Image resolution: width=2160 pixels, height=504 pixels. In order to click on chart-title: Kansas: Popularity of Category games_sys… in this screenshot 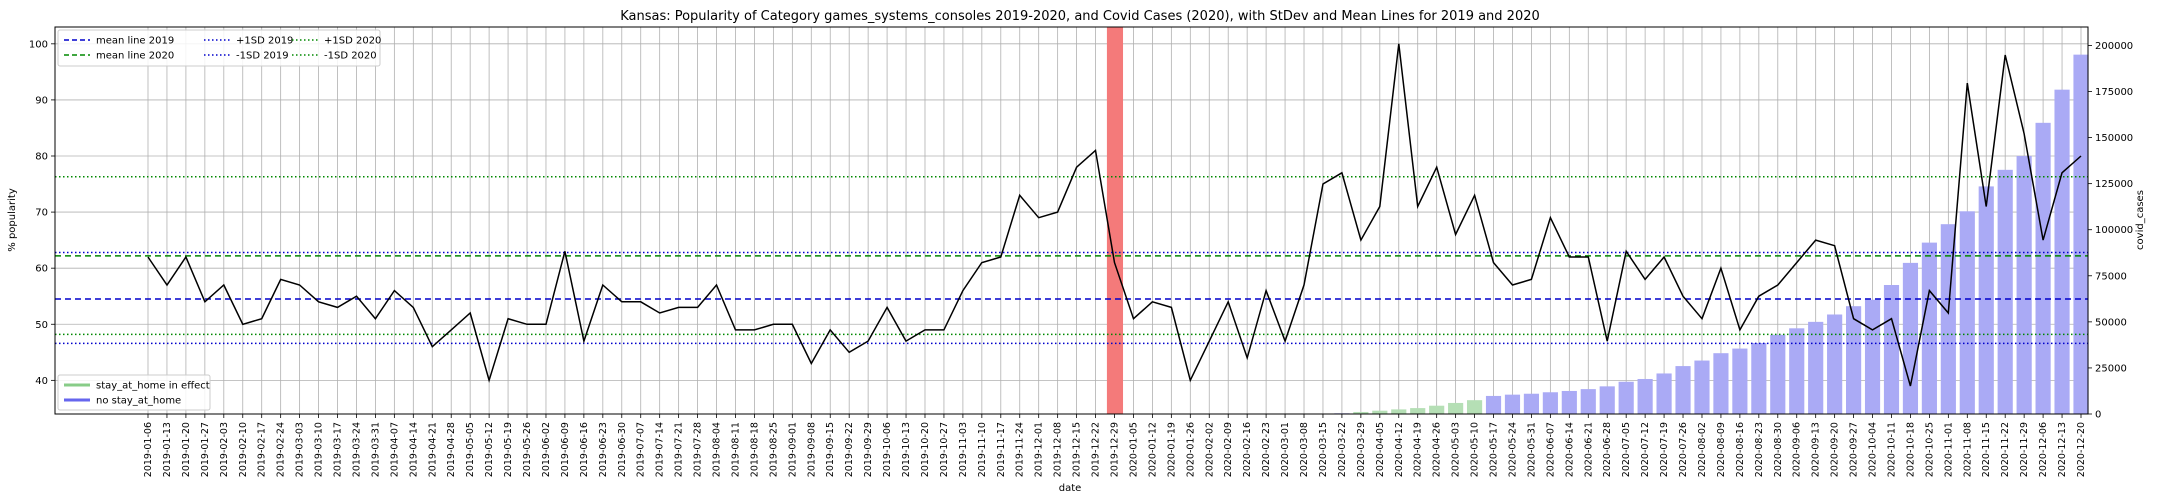, I will do `click(1080, 16)`.